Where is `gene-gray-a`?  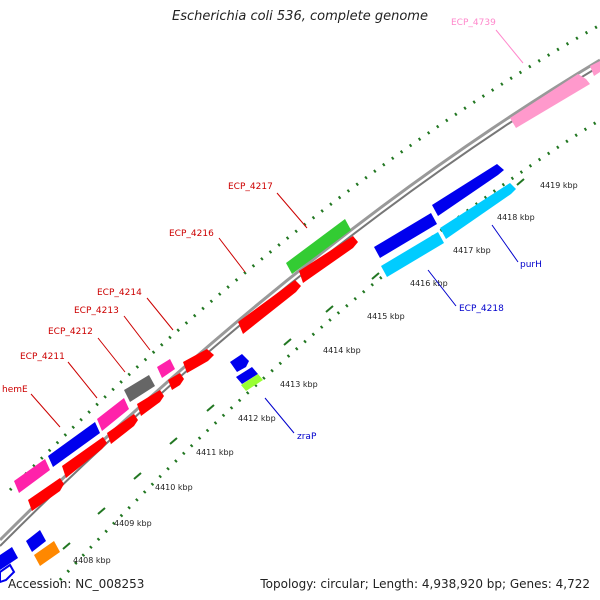 gene-gray-a is located at coordinates (139, 388).